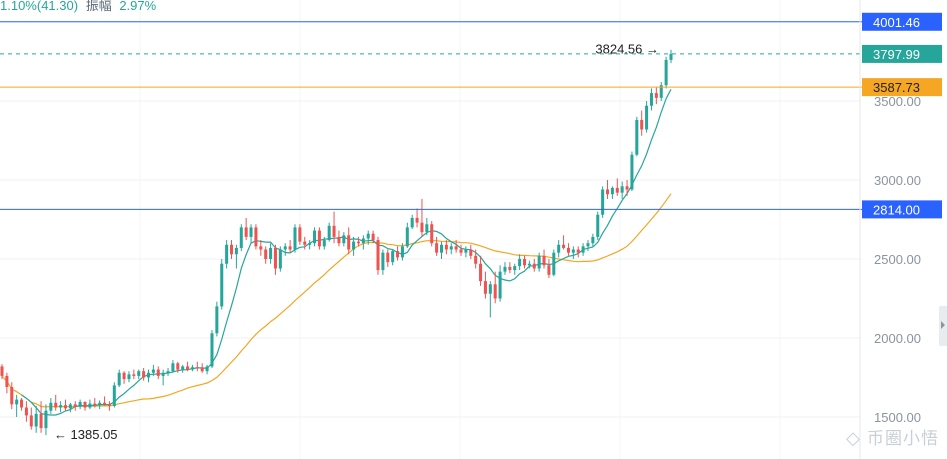 The height and width of the screenshot is (459, 947). Describe the element at coordinates (892, 436) in the screenshot. I see `watermark: ◇ 币圈小悟` at that location.